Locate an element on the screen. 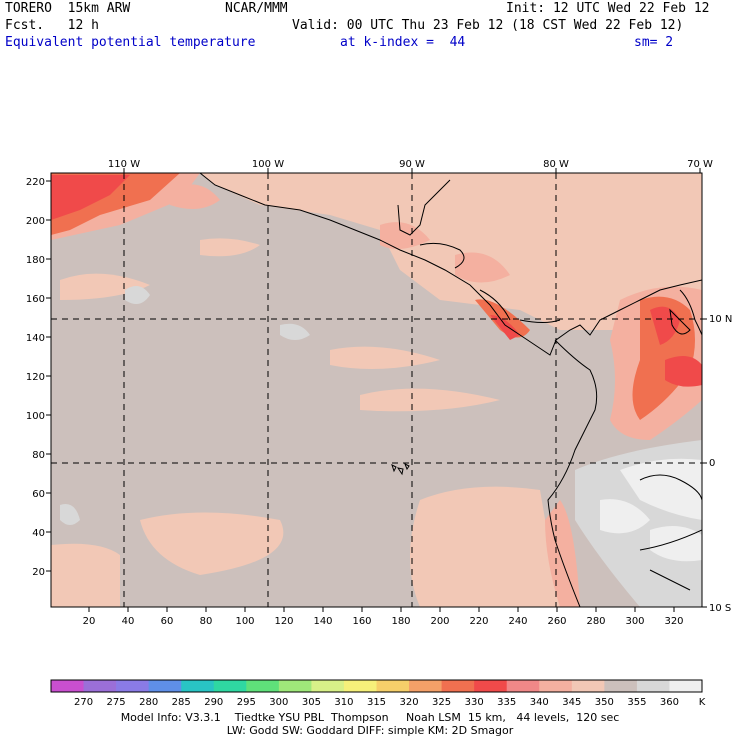  level-info: at k-index = 44 is located at coordinates (403, 42).